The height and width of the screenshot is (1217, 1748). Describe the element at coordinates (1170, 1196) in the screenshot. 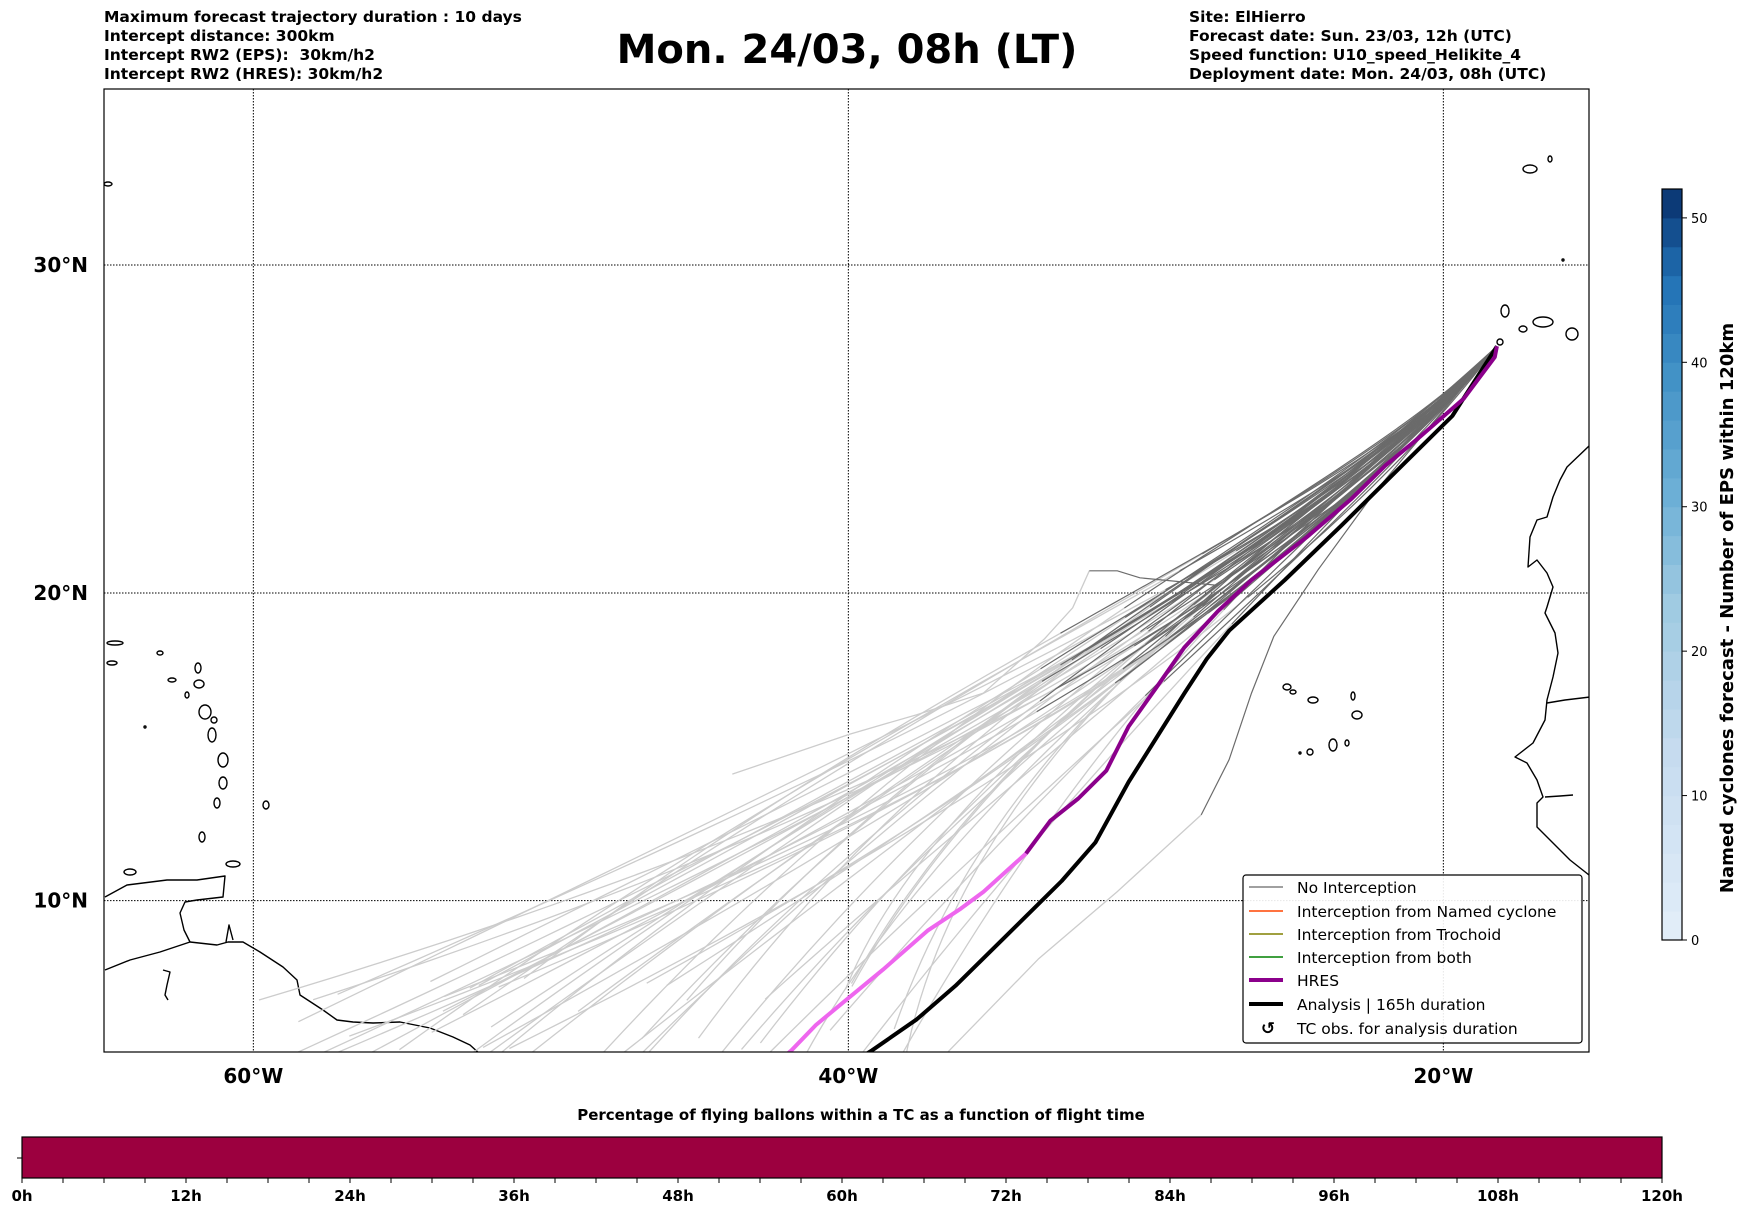

I see `flight-time-tick-label: 84h` at that location.